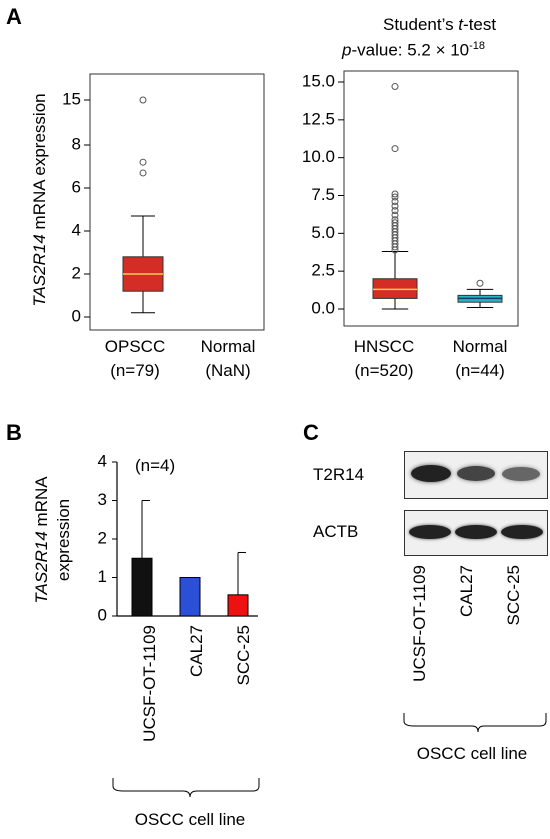 Image resolution: width=550 pixels, height=839 pixels. What do you see at coordinates (102, 499) in the screenshot?
I see `chart-b-ytick-label-4: 3` at bounding box center [102, 499].